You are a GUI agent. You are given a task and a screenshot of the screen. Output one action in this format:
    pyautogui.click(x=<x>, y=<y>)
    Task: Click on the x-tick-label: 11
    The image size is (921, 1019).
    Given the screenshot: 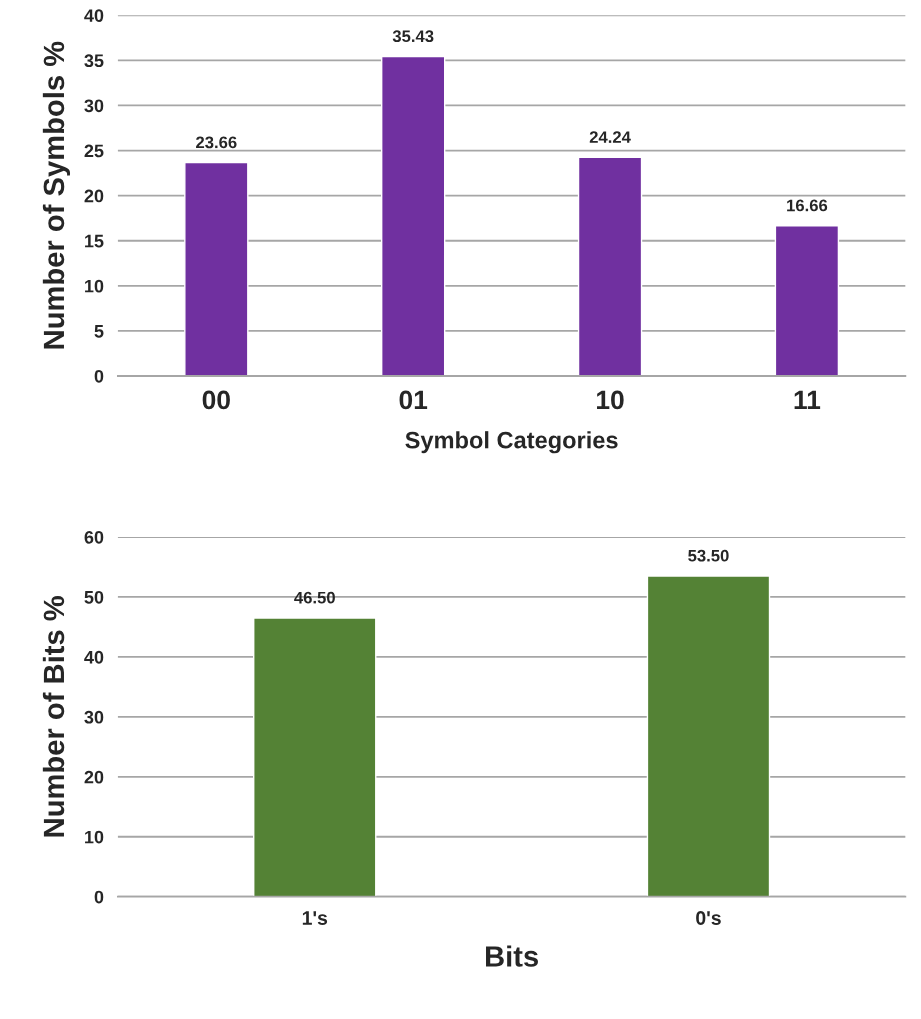 What is the action you would take?
    pyautogui.click(x=807, y=400)
    